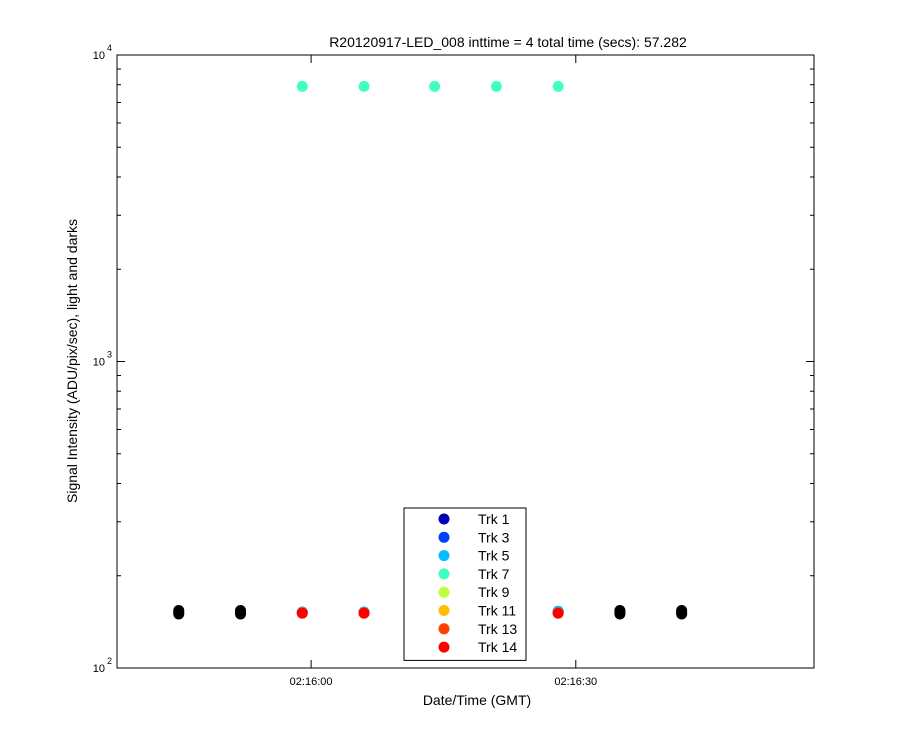  Describe the element at coordinates (494, 519) in the screenshot. I see `legend-entry: Trk 1` at that location.